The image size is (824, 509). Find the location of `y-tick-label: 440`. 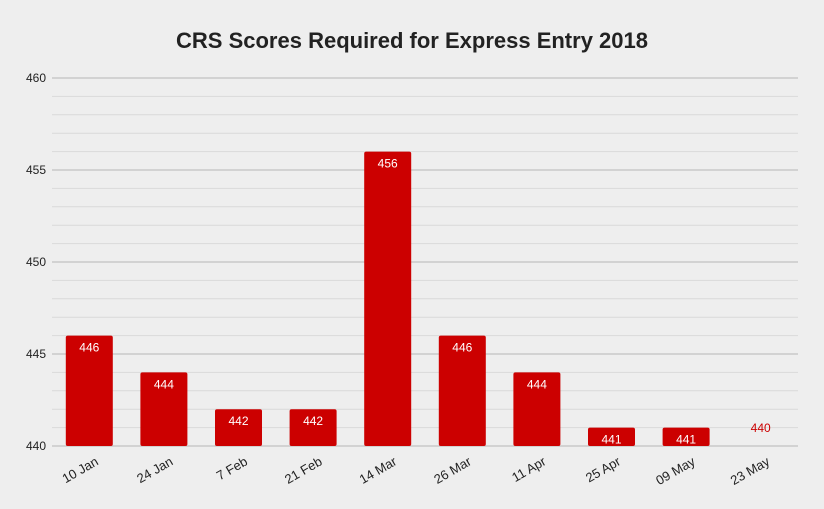

y-tick-label: 440 is located at coordinates (36, 446).